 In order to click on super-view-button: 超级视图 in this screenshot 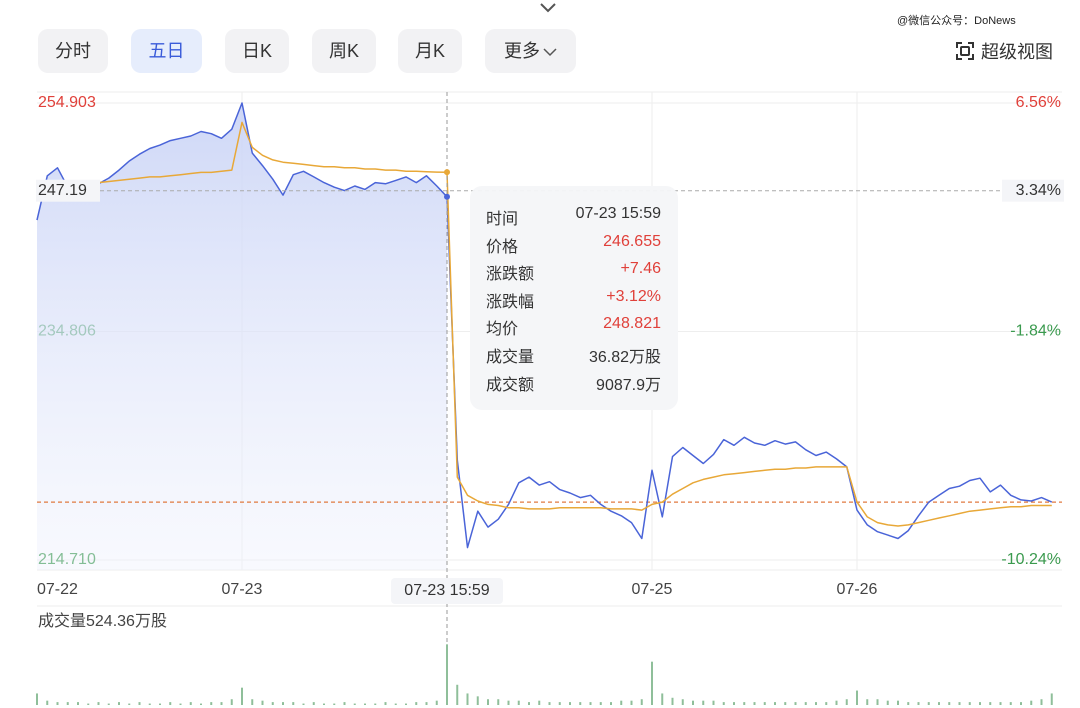, I will do `click(1004, 51)`.